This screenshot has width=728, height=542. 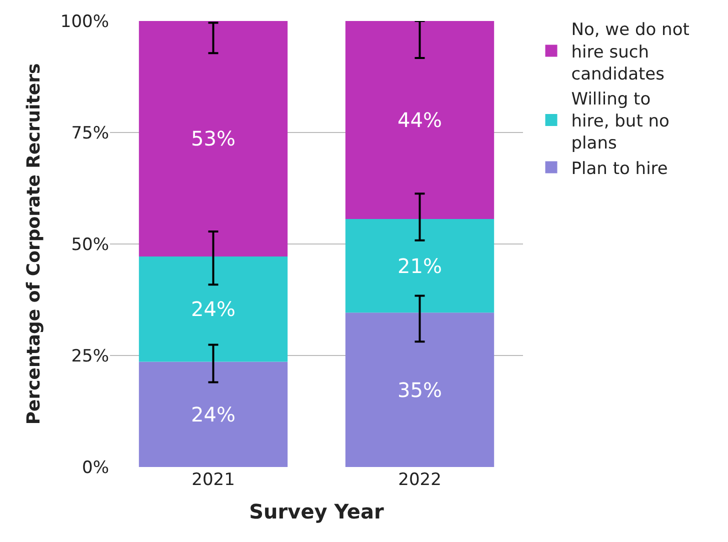 I want to click on legend-label: Willing to hire, but no plans, so click(x=620, y=122).